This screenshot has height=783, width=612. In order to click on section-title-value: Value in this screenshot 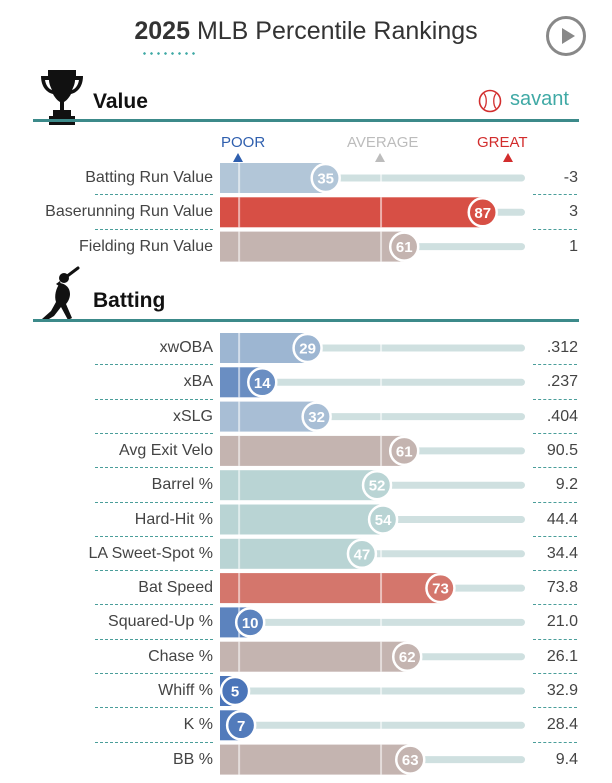, I will do `click(120, 101)`.